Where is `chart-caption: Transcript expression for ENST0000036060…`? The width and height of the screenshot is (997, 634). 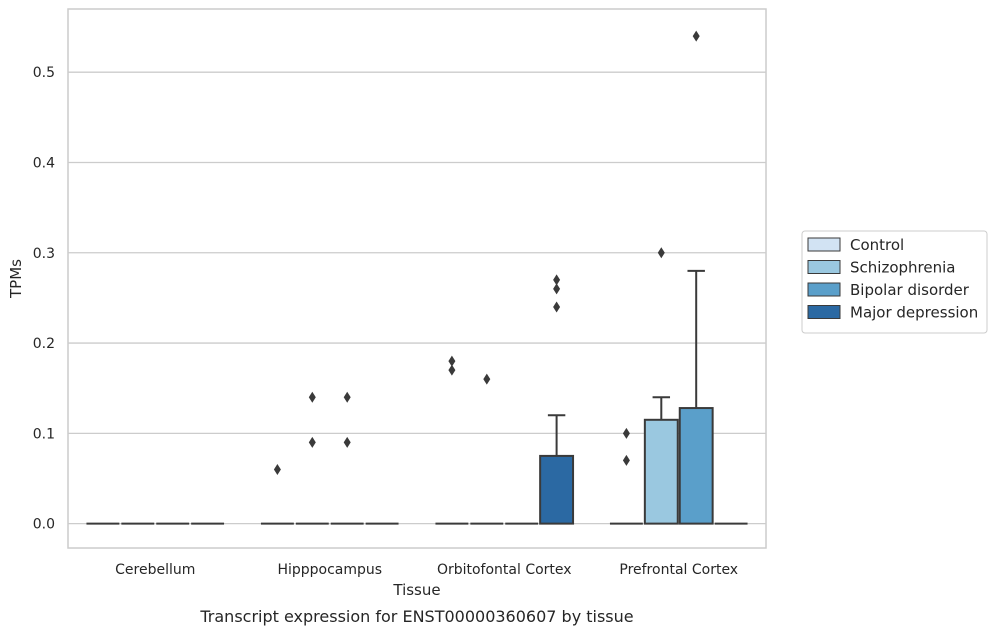
chart-caption: Transcript expression for ENST0000036060… is located at coordinates (416, 616).